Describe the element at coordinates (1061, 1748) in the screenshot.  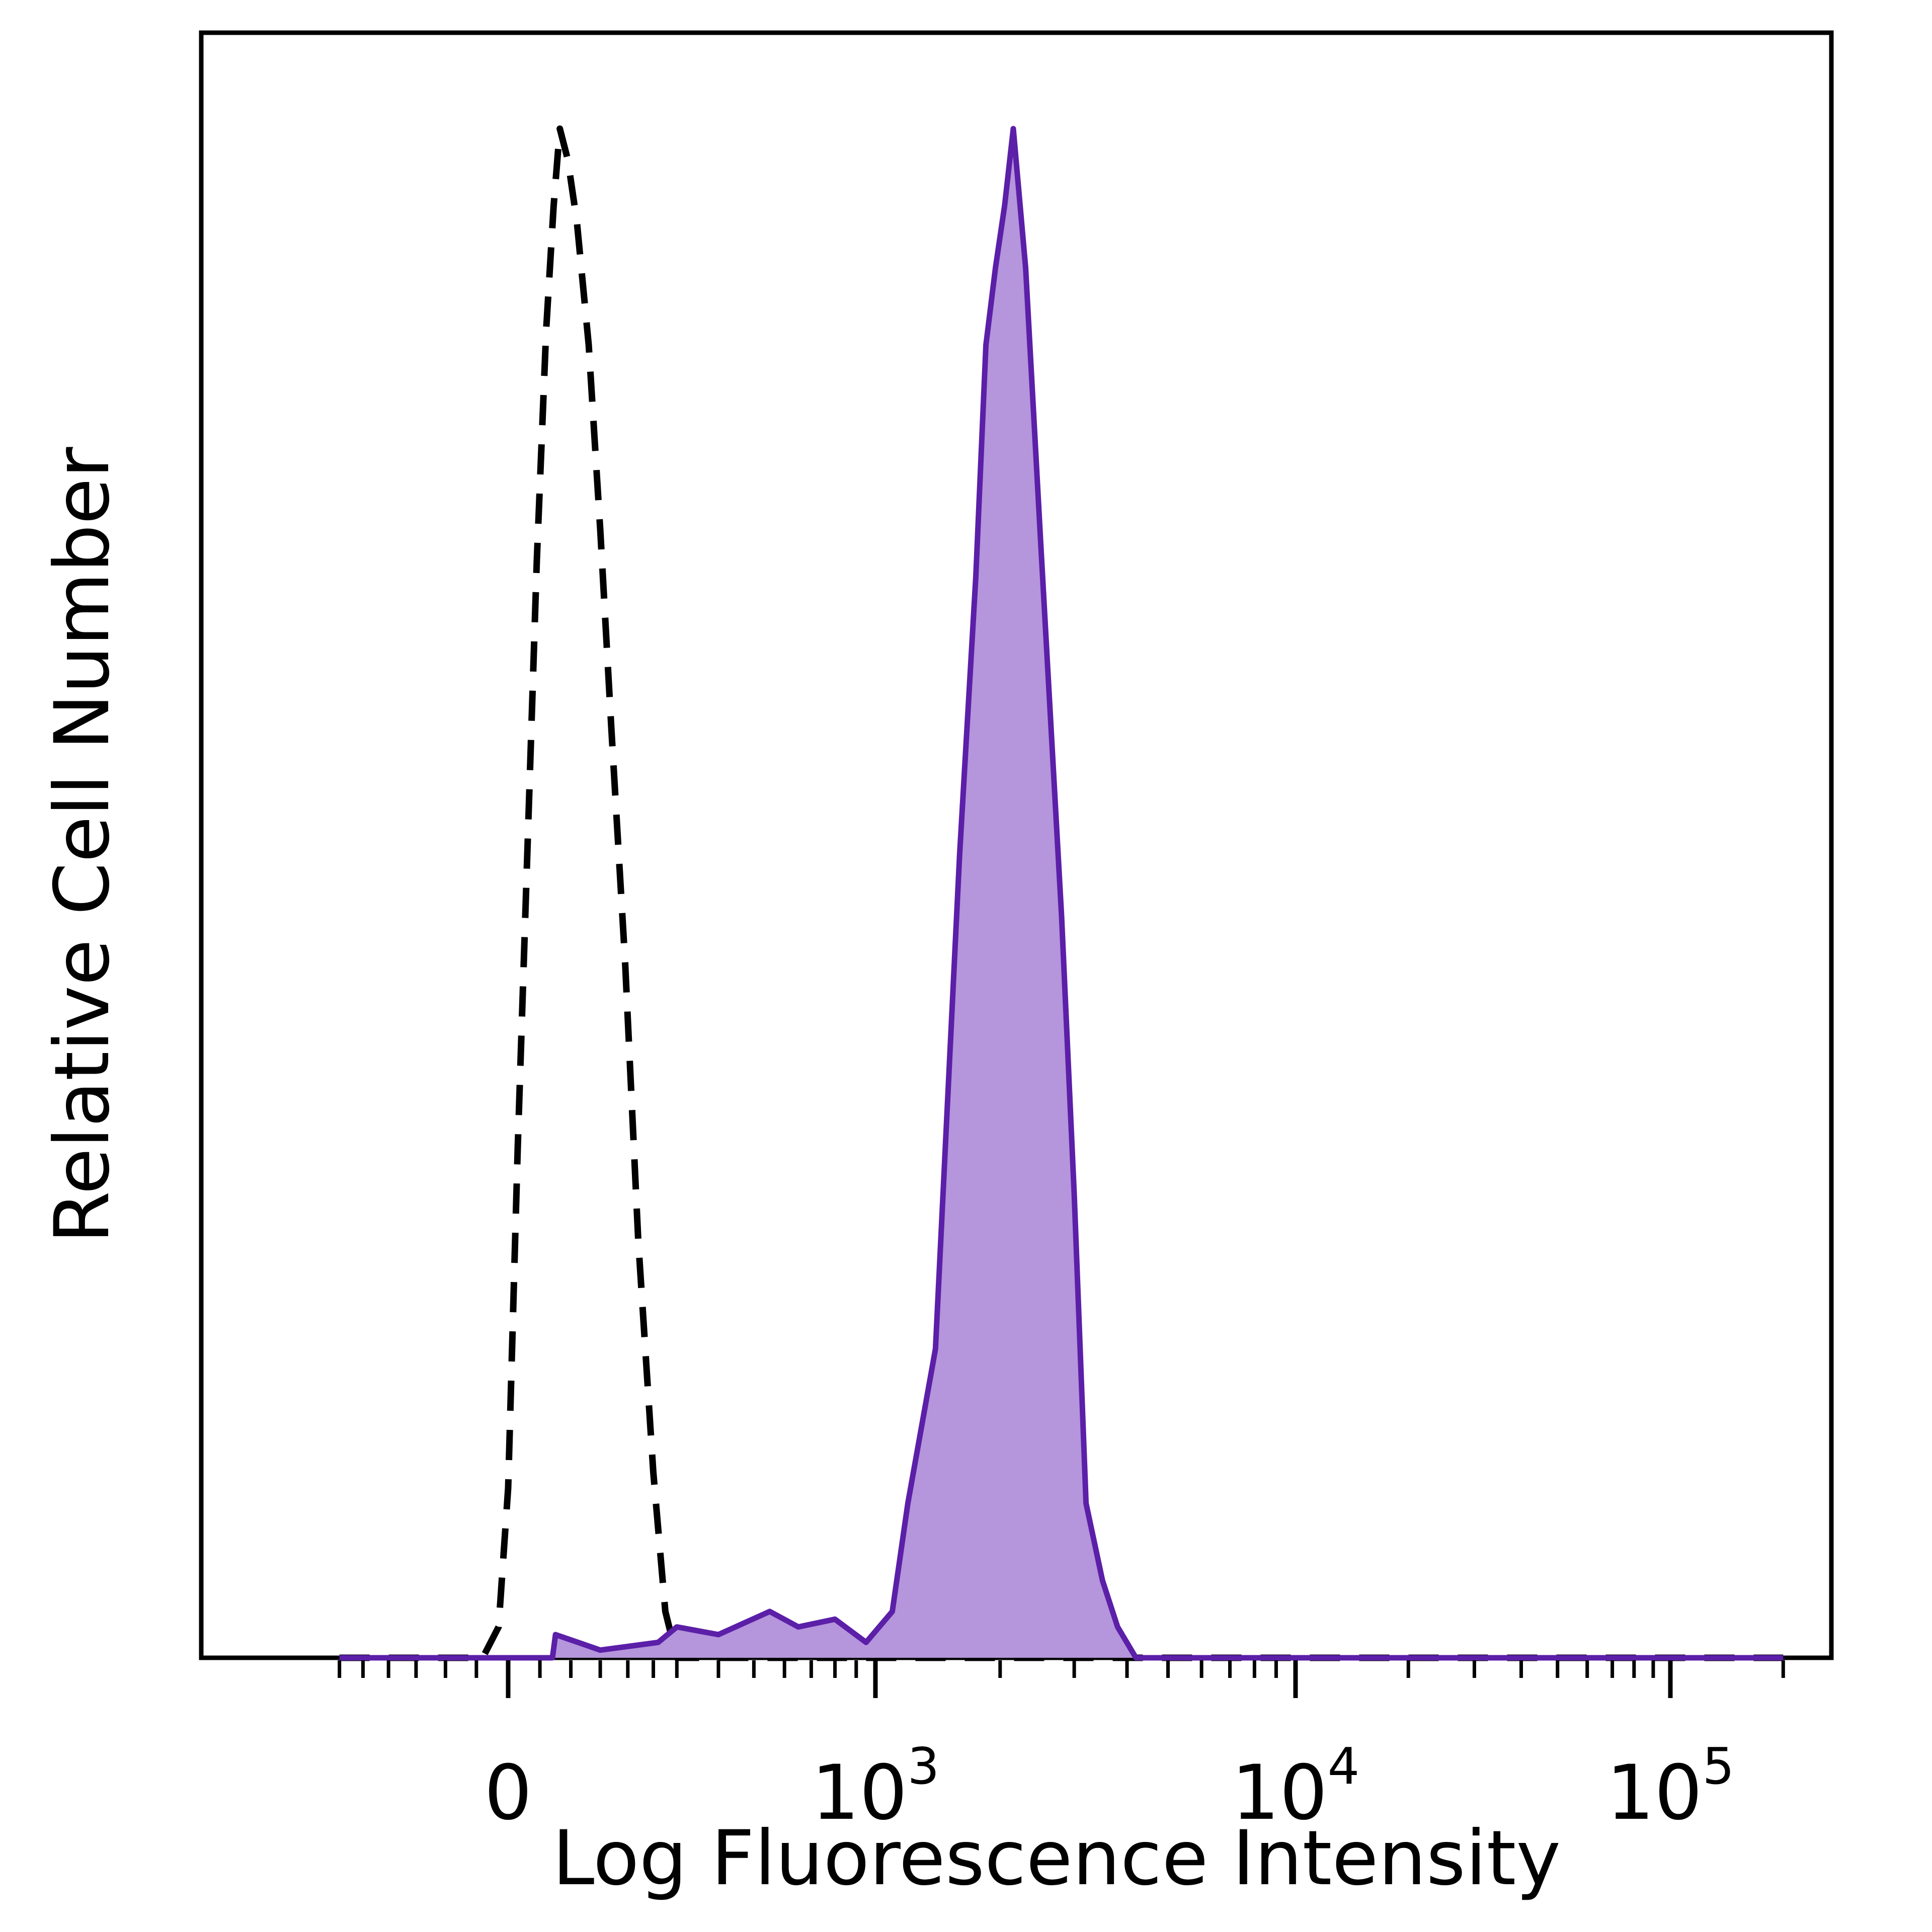
I see `x-axis-ticks: 0 10³ 10⁴ 10⁵` at that location.